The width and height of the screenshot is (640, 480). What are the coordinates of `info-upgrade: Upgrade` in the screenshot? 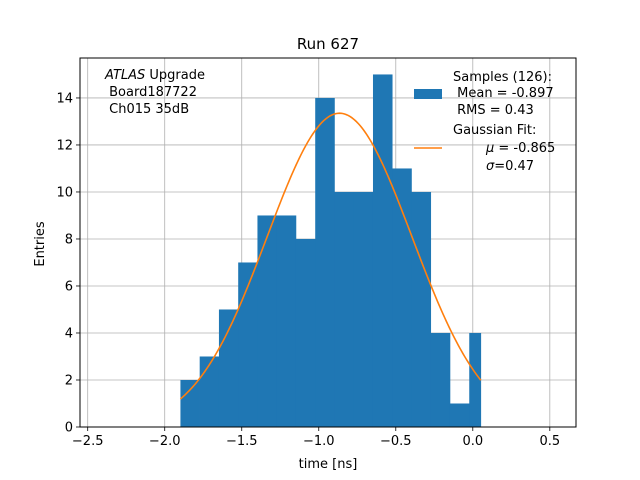 It's located at (175, 75).